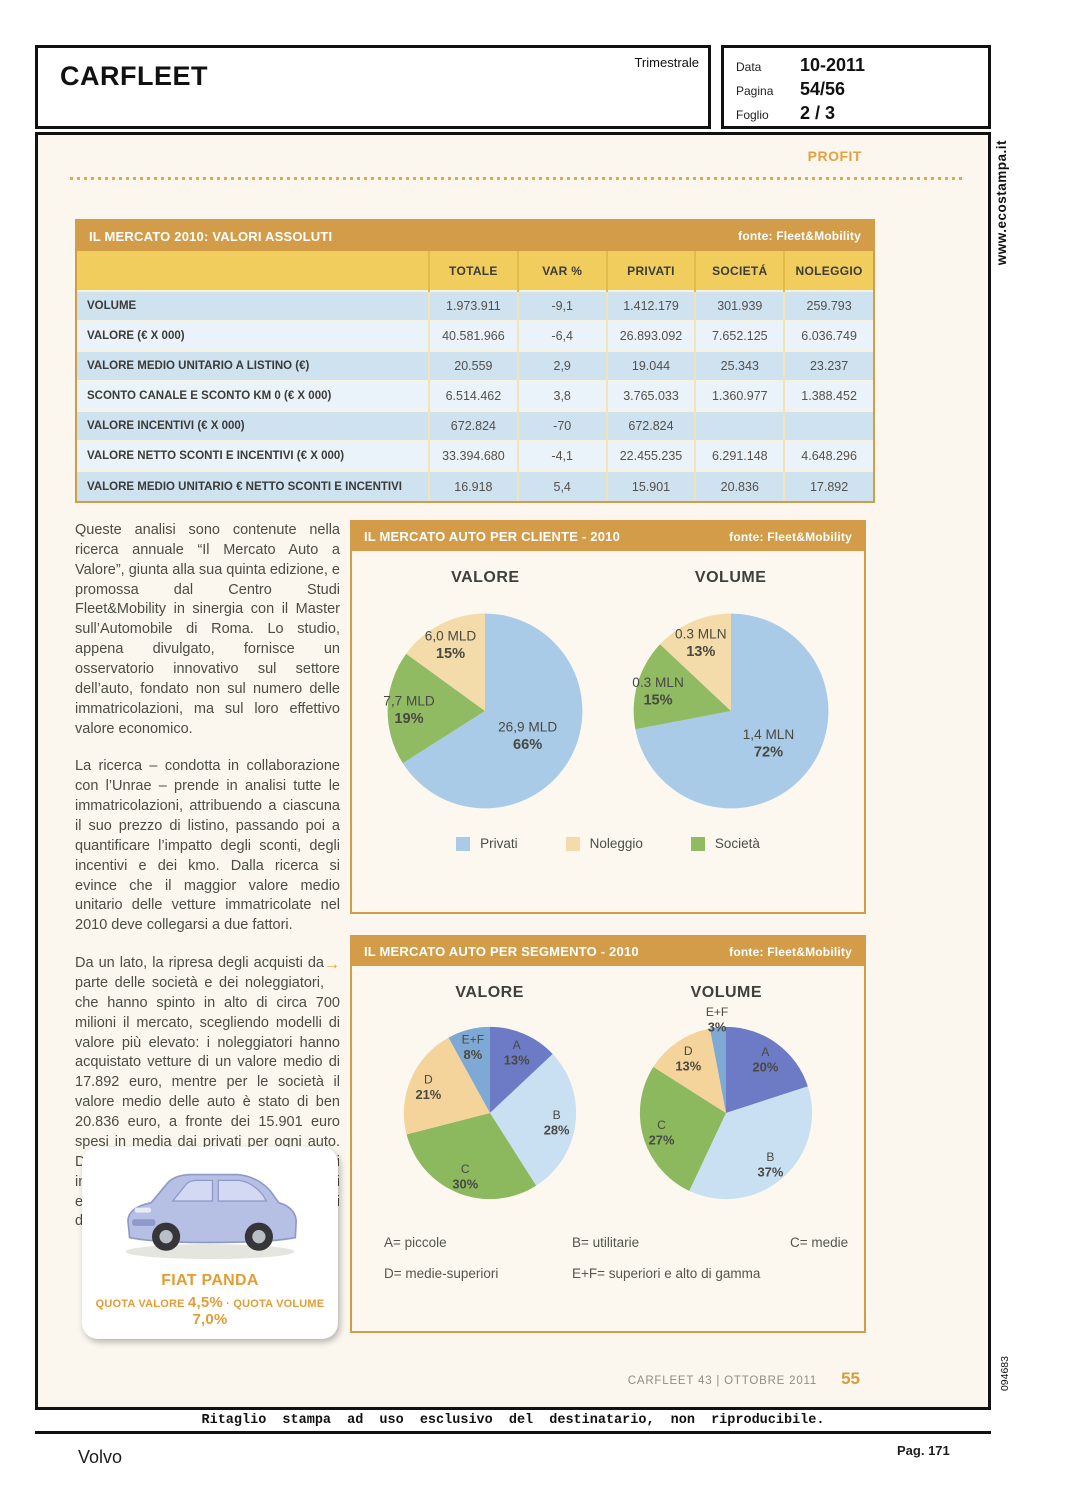 Image resolution: width=1069 pixels, height=1500 pixels. Describe the element at coordinates (561, 366) in the screenshot. I see `cell: 2,9` at that location.